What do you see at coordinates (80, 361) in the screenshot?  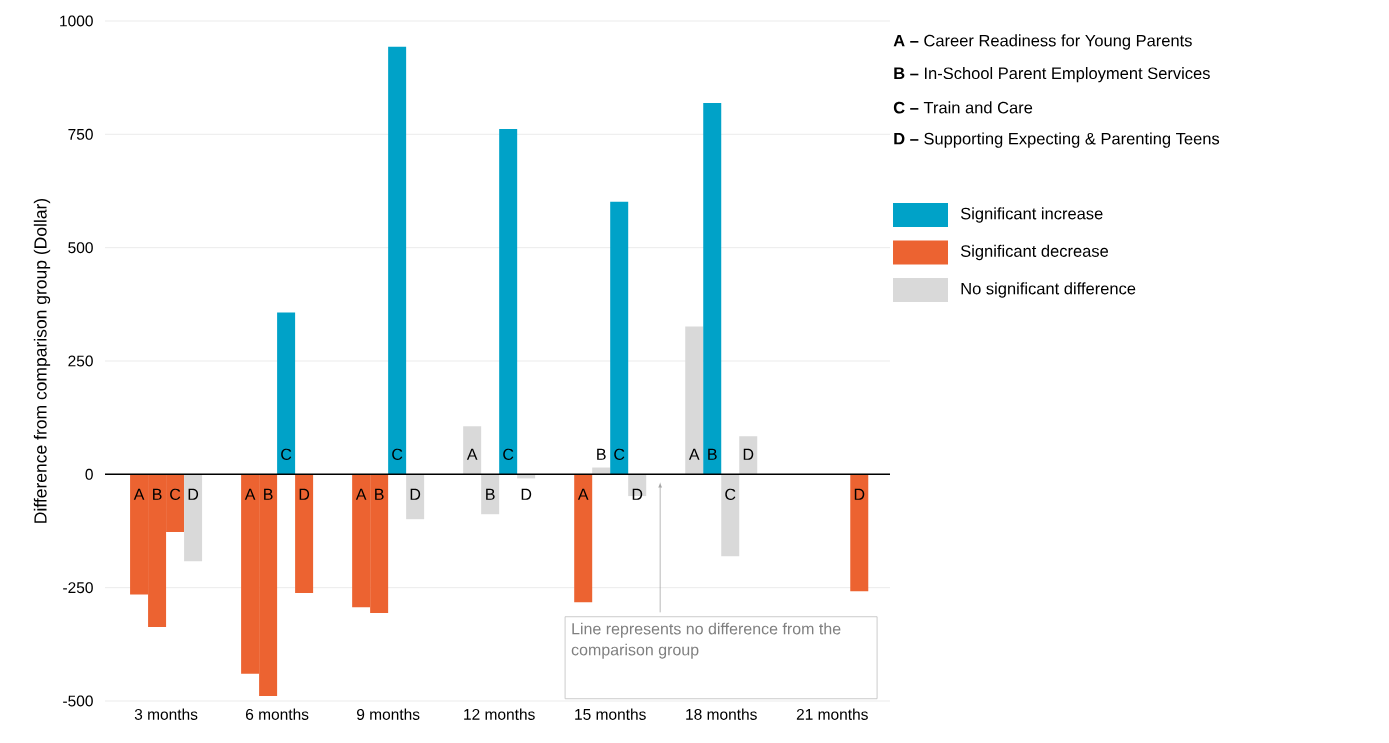 I see `y-tick-label: 250` at bounding box center [80, 361].